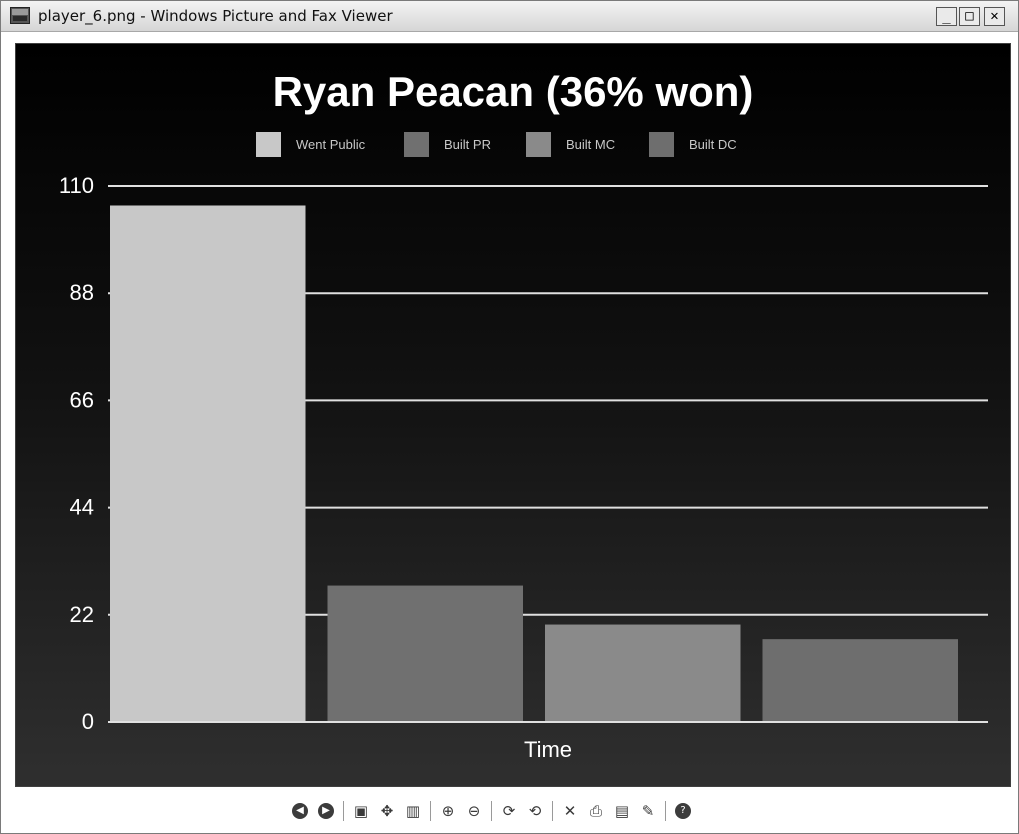 This screenshot has width=1019, height=834. Describe the element at coordinates (513, 91) in the screenshot. I see `chart-title: Ryan Peacan (36% won)` at that location.